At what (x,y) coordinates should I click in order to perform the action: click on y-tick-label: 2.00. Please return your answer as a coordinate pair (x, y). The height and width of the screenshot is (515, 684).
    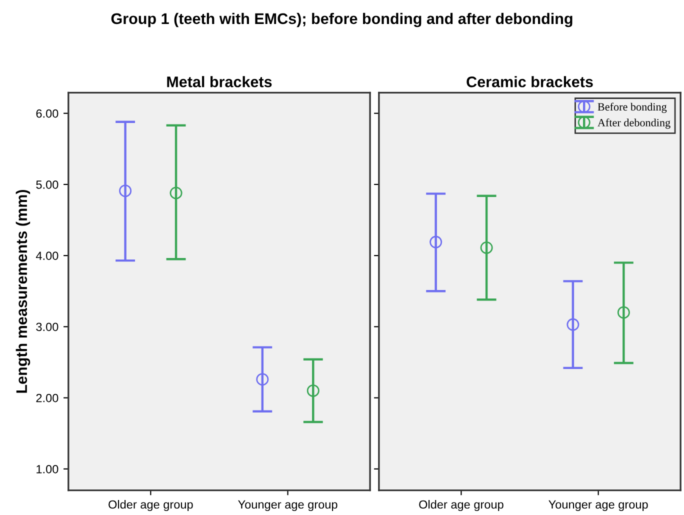
    Looking at the image, I should click on (47, 398).